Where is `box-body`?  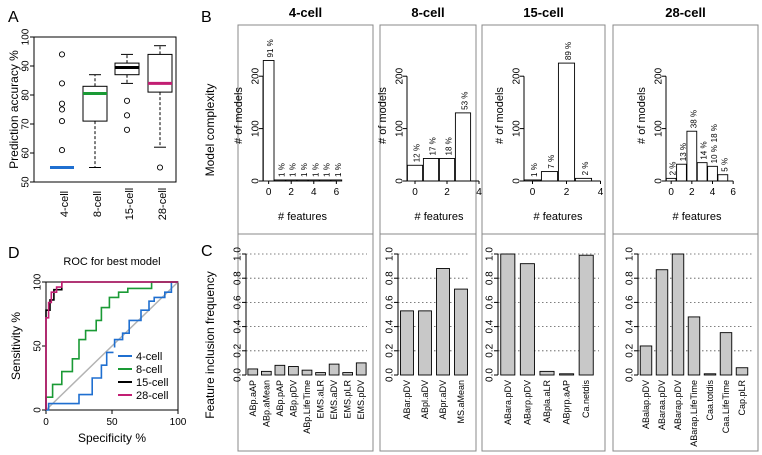
box-body is located at coordinates (95, 103).